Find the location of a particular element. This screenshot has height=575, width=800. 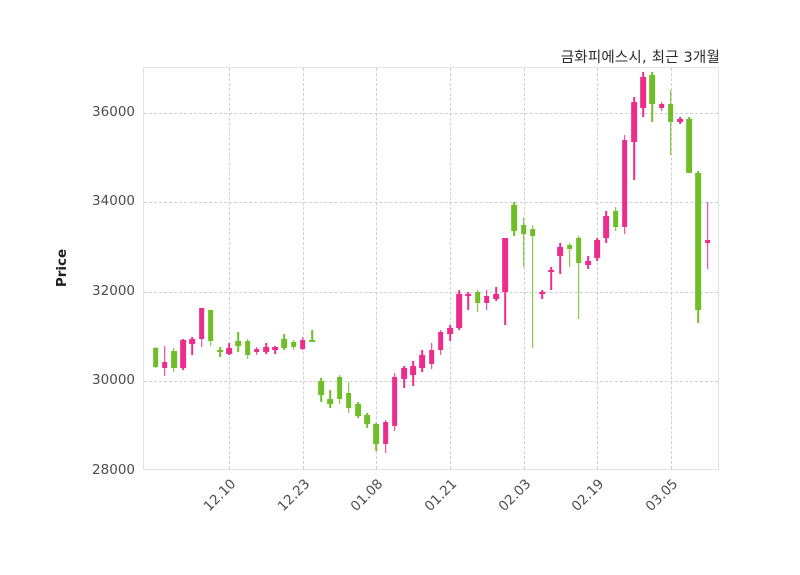

y-axis-label: Price is located at coordinates (62, 268).